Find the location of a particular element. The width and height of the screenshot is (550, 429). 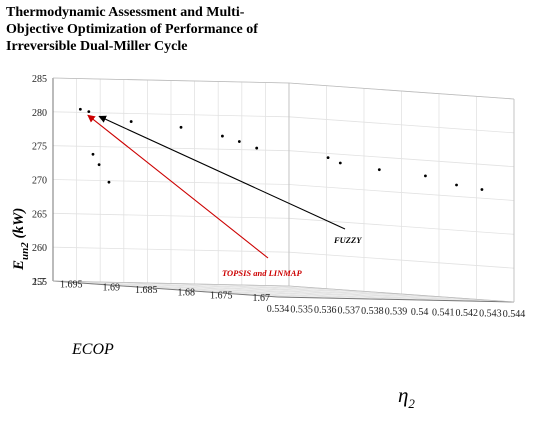

z-tick-label: 255 is located at coordinates (39, 282).